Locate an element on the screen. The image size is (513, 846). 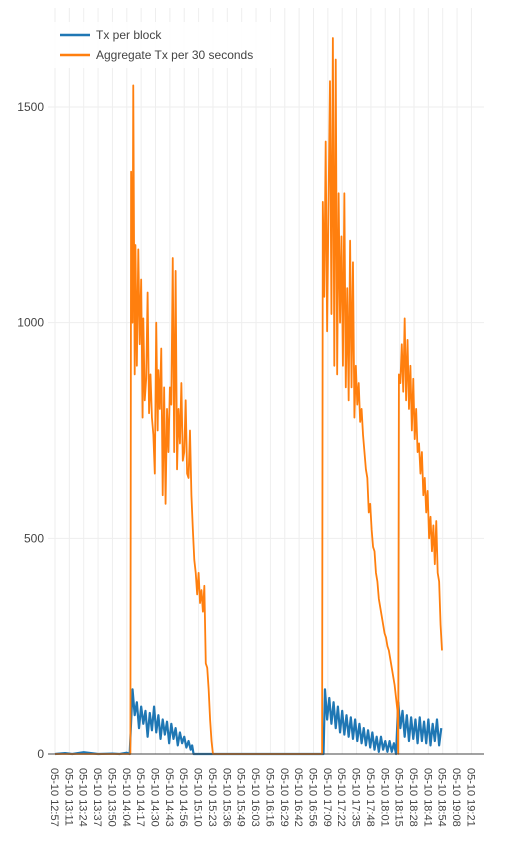
x-tick-label: 05-10 18:41 is located at coordinates (427, 797).